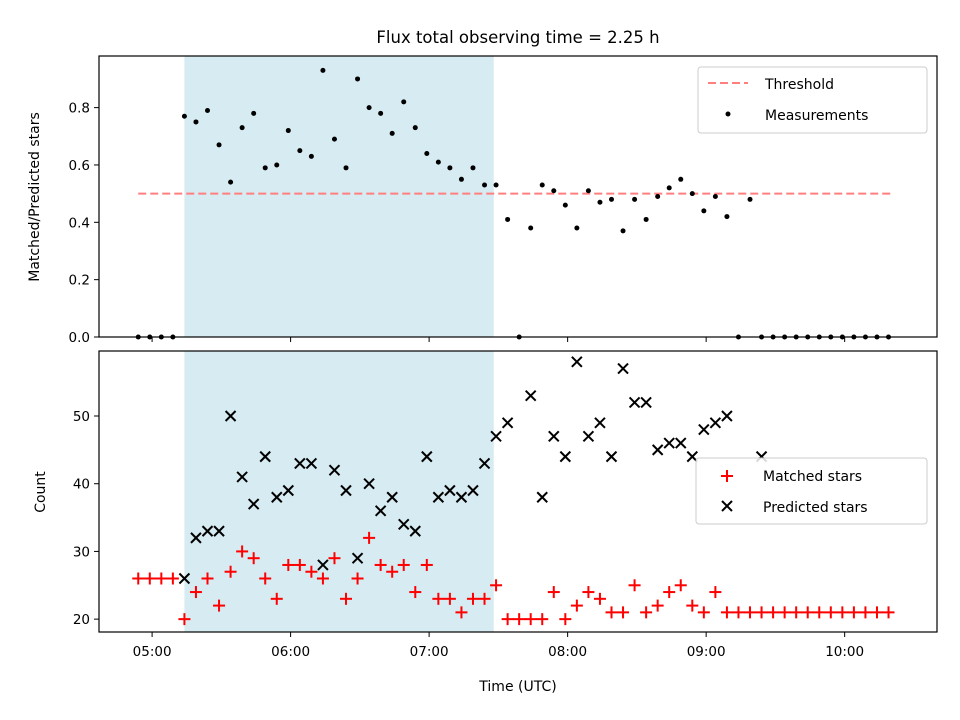  What do you see at coordinates (498, 646) in the screenshot?
I see `x-axis: 05:00 06:00 07:00 08:00 09:00 10:00` at bounding box center [498, 646].